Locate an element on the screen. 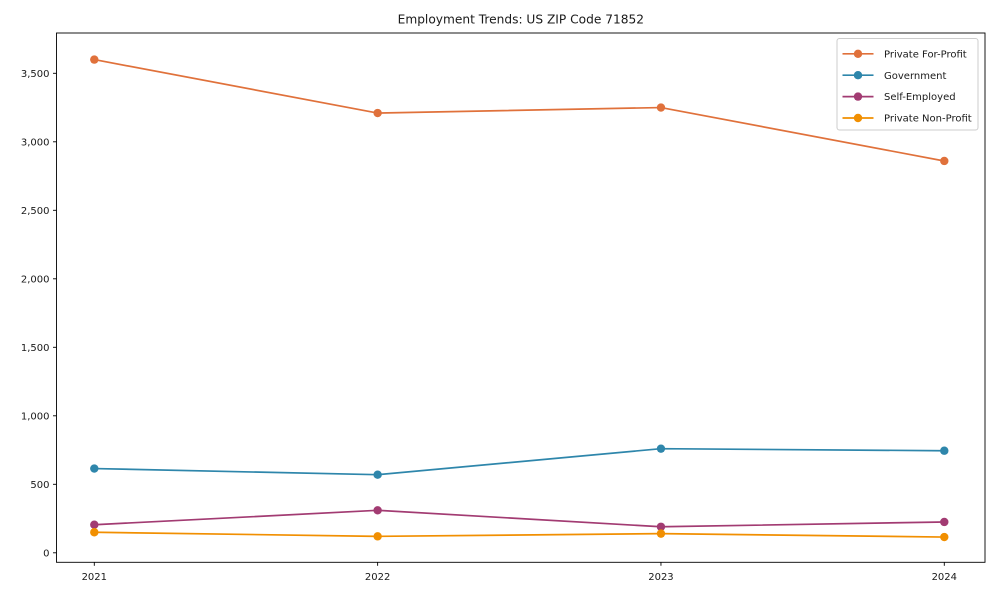 The height and width of the screenshot is (600, 1000). y-tick-label: 2,000 is located at coordinates (35, 279).